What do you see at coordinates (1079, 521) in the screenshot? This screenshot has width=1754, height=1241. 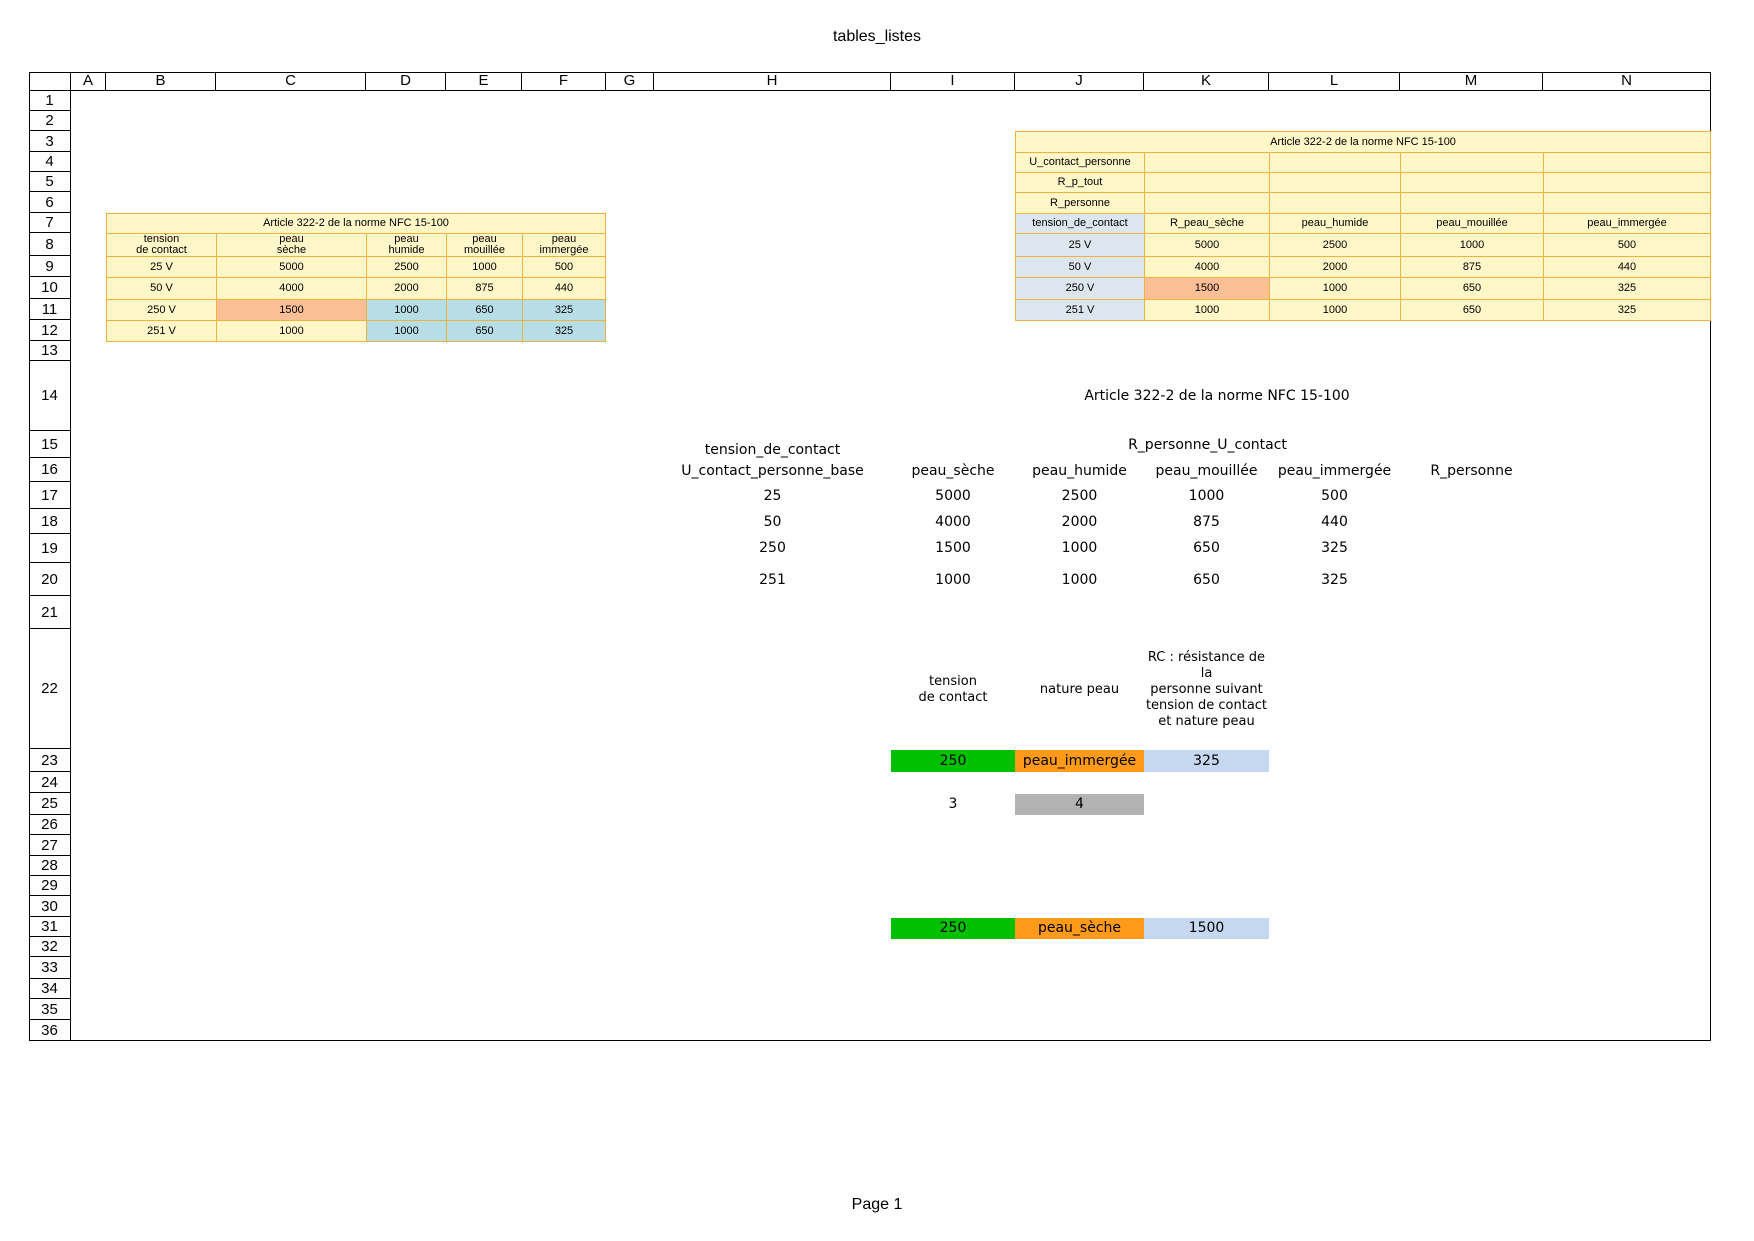 I see `table3-cell: 2000` at bounding box center [1079, 521].